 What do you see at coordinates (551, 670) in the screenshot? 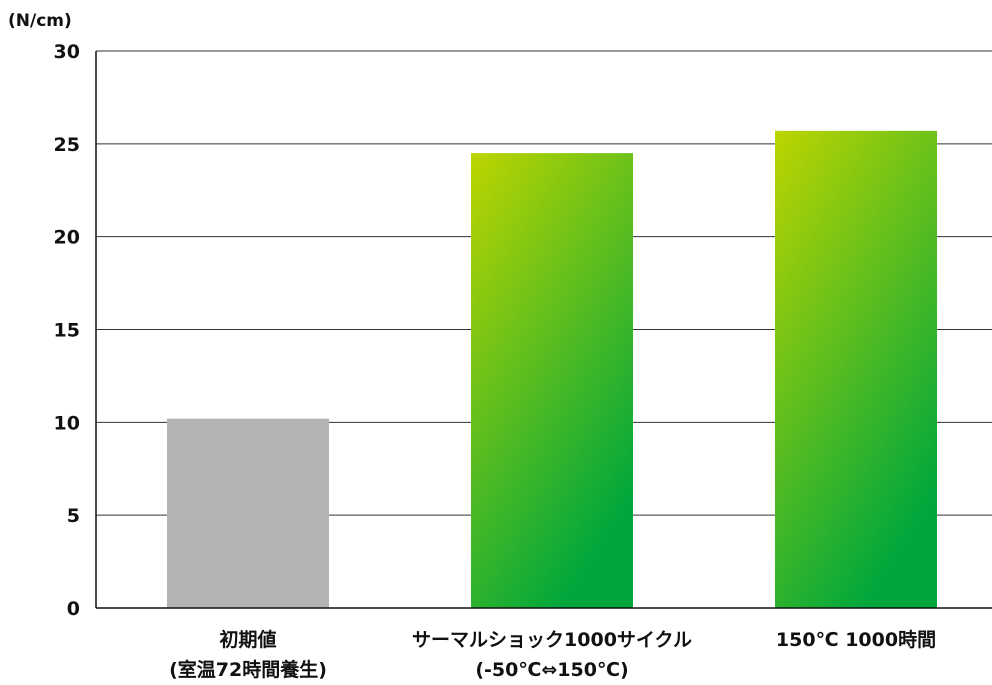
I see `x-category-sublabel: (-50℃⇔150℃)` at bounding box center [551, 670].